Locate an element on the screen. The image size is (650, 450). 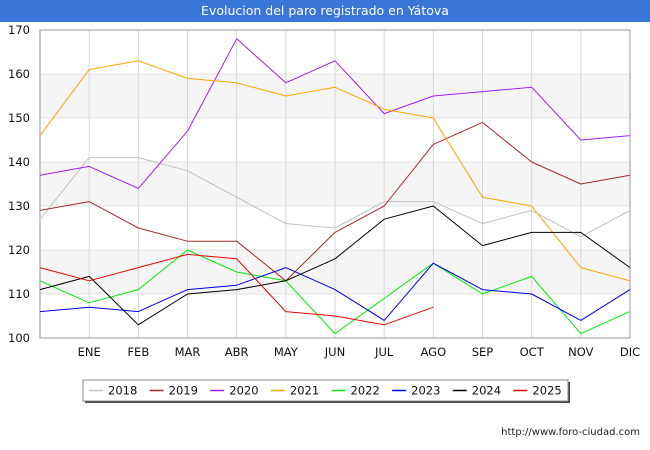
y-tick-label: 170 is located at coordinates (19, 30).